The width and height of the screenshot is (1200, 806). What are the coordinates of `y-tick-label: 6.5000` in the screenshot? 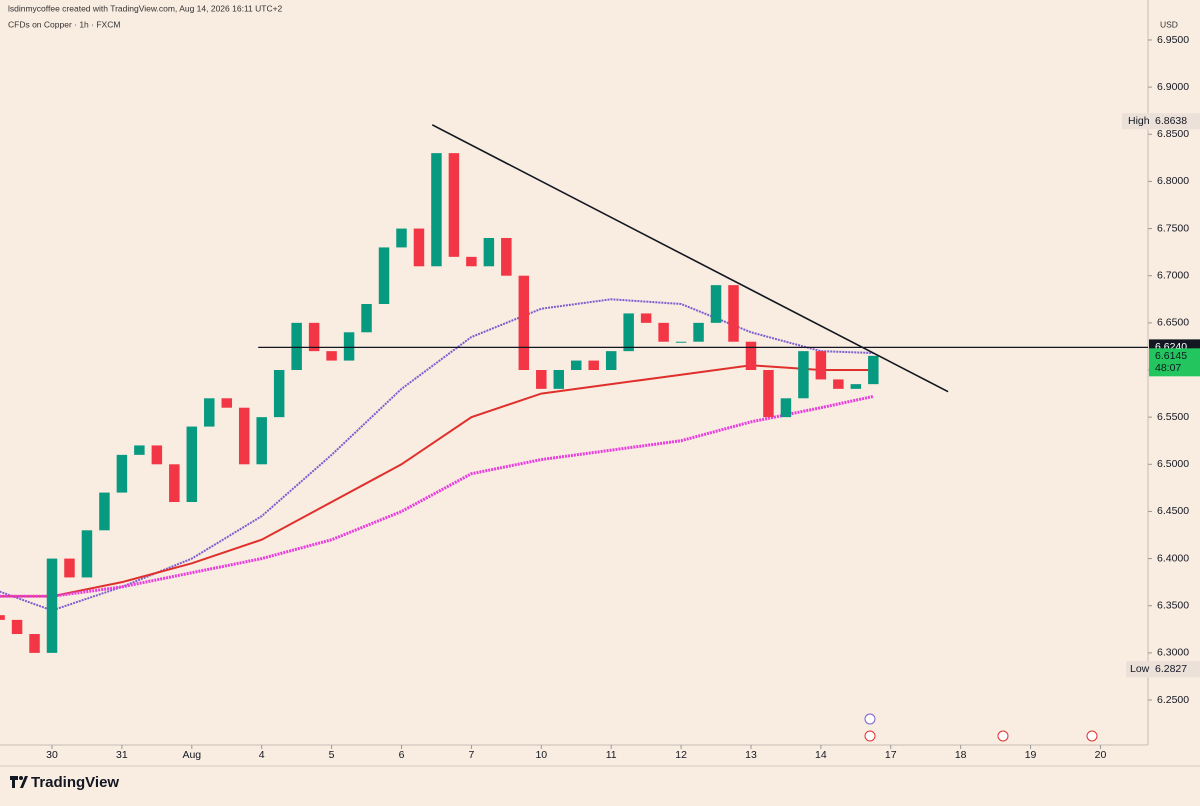 It's located at (1173, 464).